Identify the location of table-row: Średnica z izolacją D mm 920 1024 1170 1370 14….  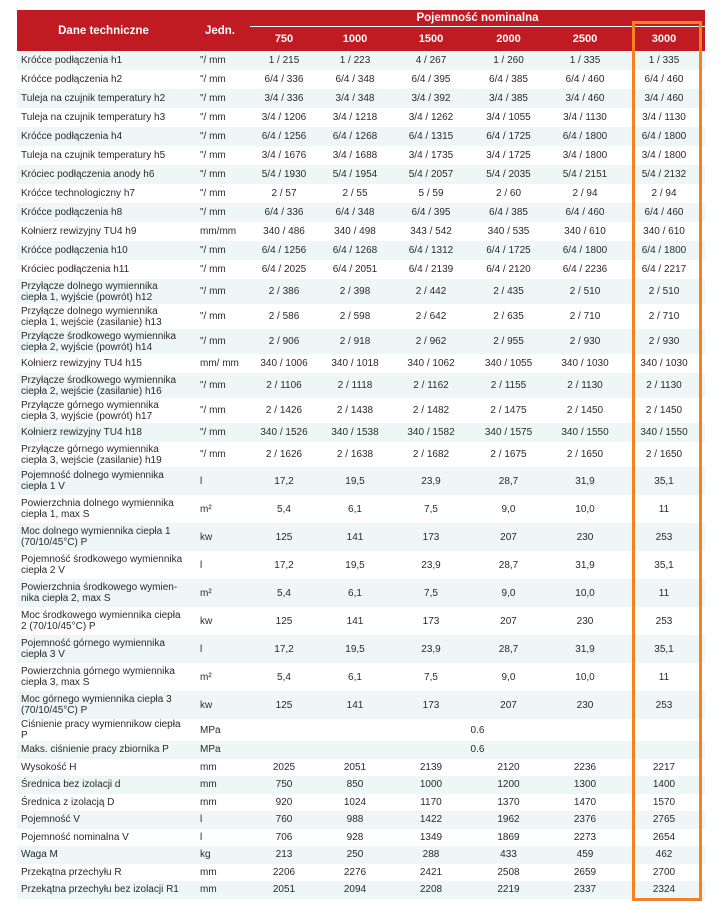
(361, 802).